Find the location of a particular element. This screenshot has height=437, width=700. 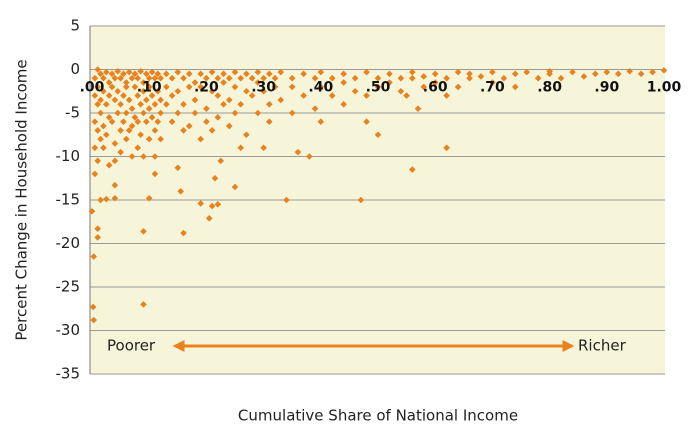

y-tick-label: -30 is located at coordinates (68, 330).